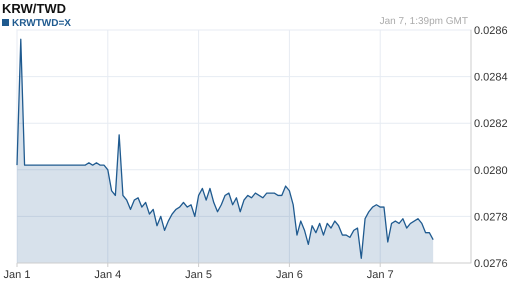 This screenshot has width=512, height=288. What do you see at coordinates (380, 275) in the screenshot?
I see `x-tick-label: Jan 7` at bounding box center [380, 275].